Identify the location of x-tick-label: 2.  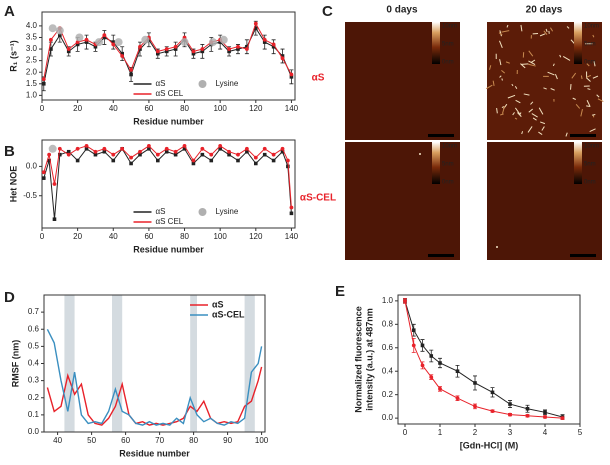
(475, 432).